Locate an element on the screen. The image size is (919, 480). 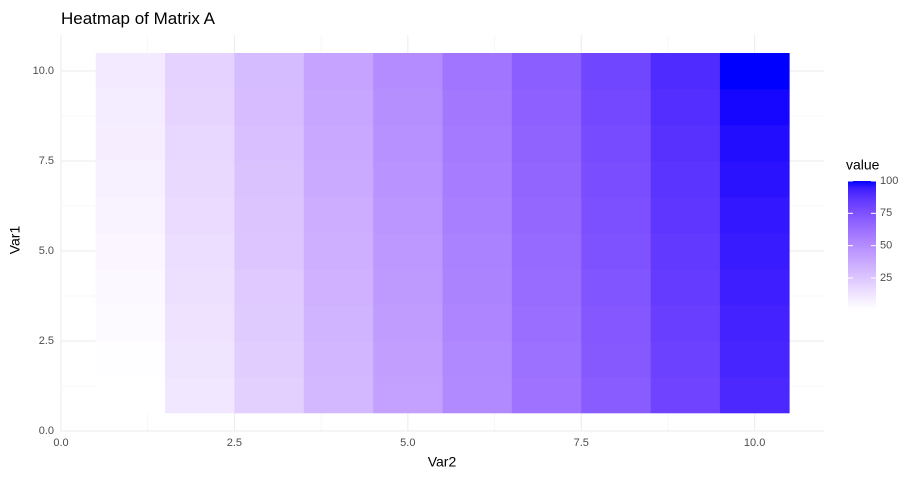
y-axis-title: Var1 is located at coordinates (15, 240).